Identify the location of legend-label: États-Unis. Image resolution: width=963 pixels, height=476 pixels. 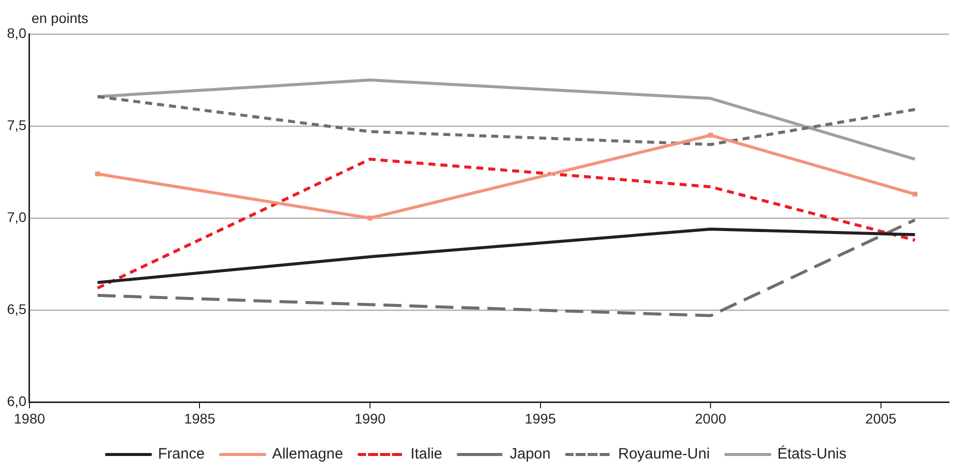
(811, 453).